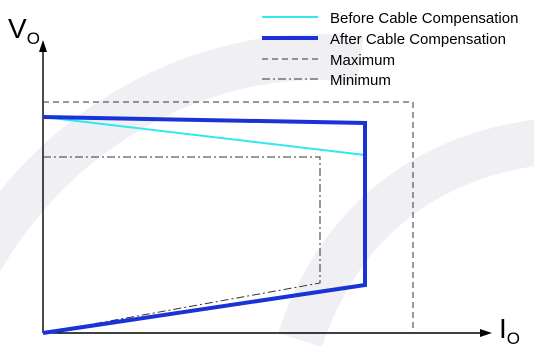 The height and width of the screenshot is (351, 534). Describe the element at coordinates (424, 18) in the screenshot. I see `legend-label-before: Before Cable Compensation` at that location.